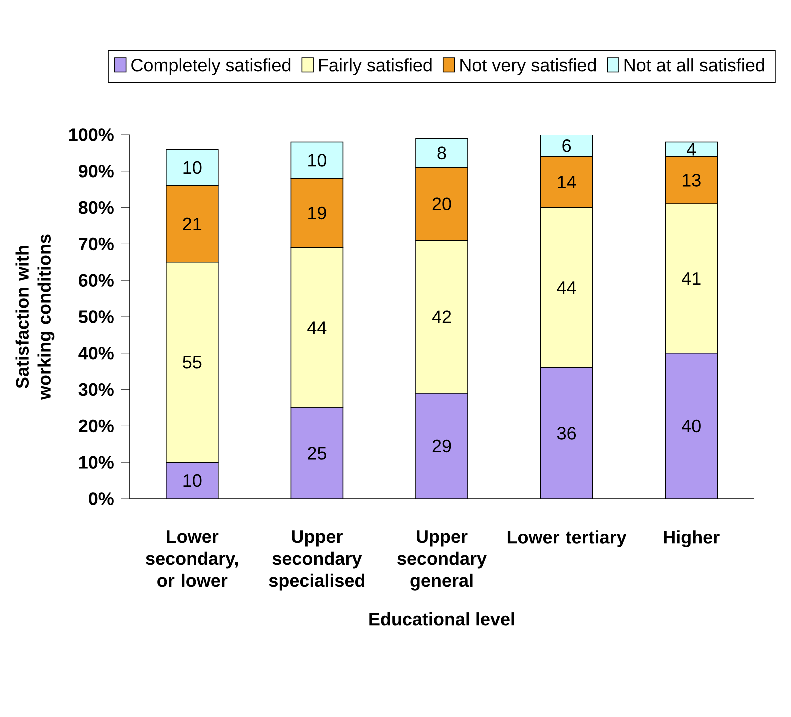  I want to click on x-tick-label: Lower secondary, or lower, so click(192, 559).